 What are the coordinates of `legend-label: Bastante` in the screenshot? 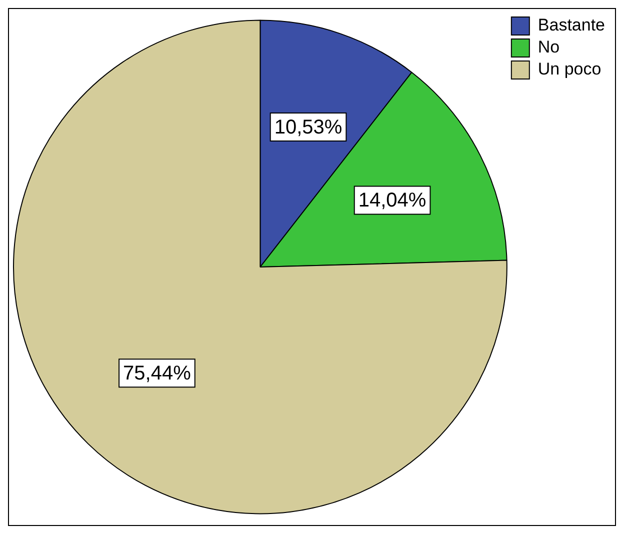 It's located at (572, 25).